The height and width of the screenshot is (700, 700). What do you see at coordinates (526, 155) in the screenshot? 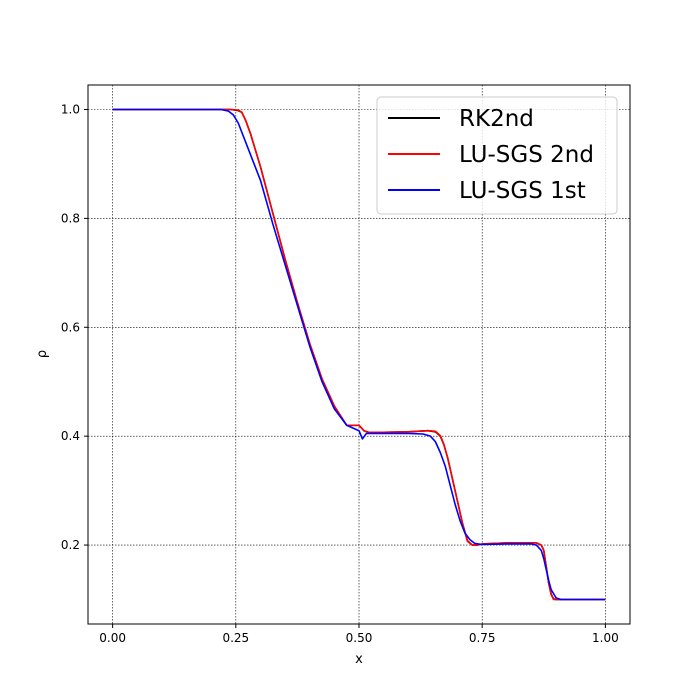
I see `legend-label-lu-sgs-2nd: LU-SGS 2nd` at bounding box center [526, 155].